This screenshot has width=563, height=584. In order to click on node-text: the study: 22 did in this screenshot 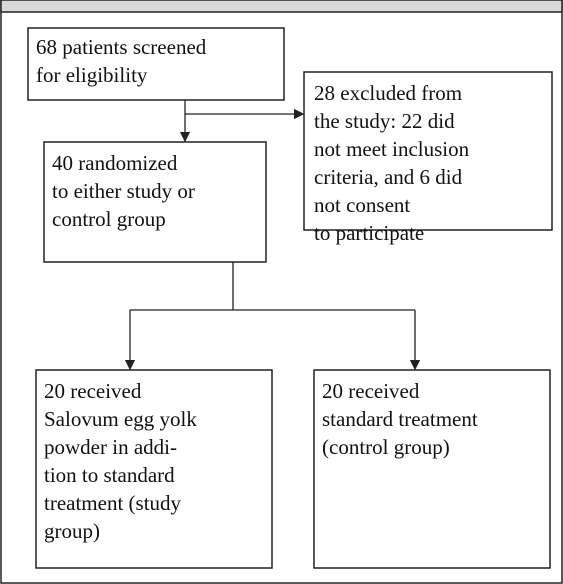, I will do `click(384, 121)`.